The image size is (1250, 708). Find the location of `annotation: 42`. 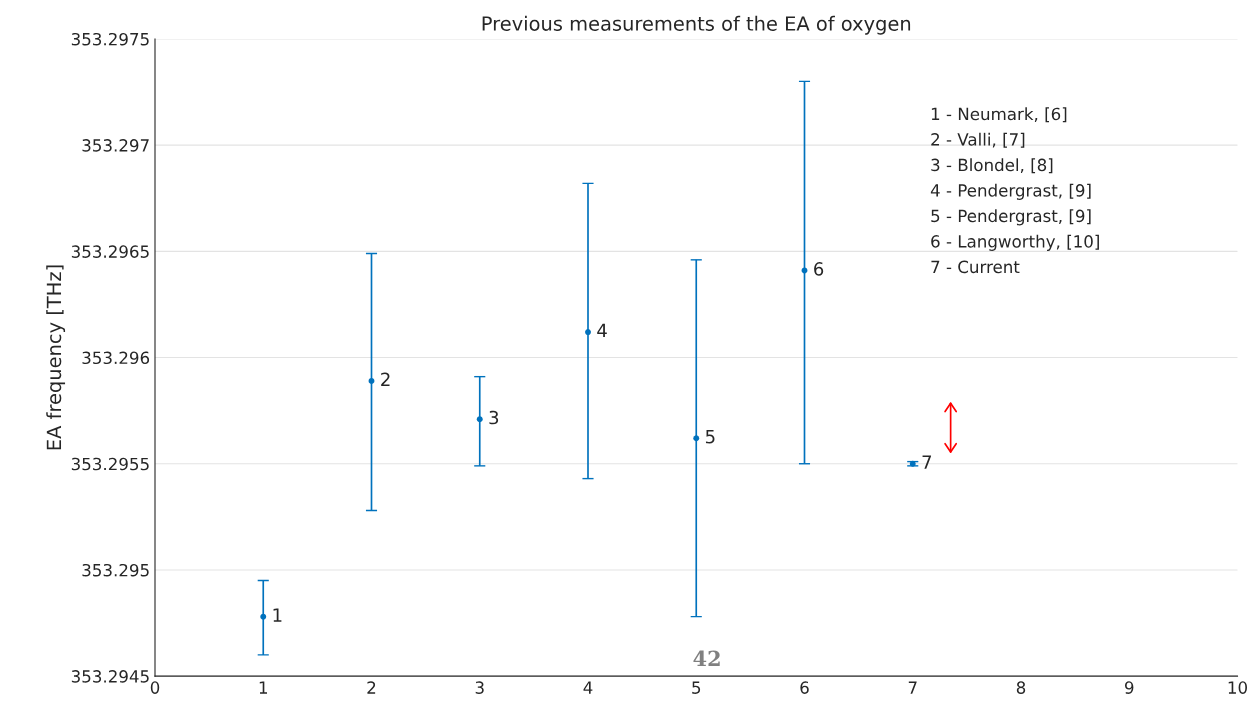

annotation: 42 is located at coordinates (706, 658).